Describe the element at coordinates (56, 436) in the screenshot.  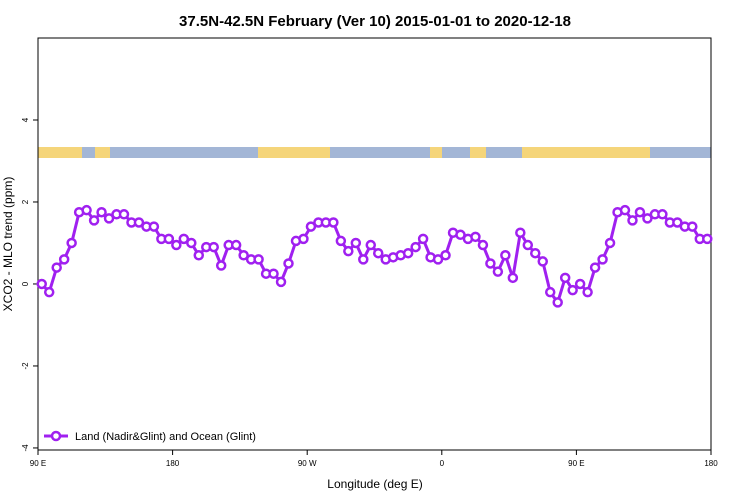
I see `legend-marker` at that location.